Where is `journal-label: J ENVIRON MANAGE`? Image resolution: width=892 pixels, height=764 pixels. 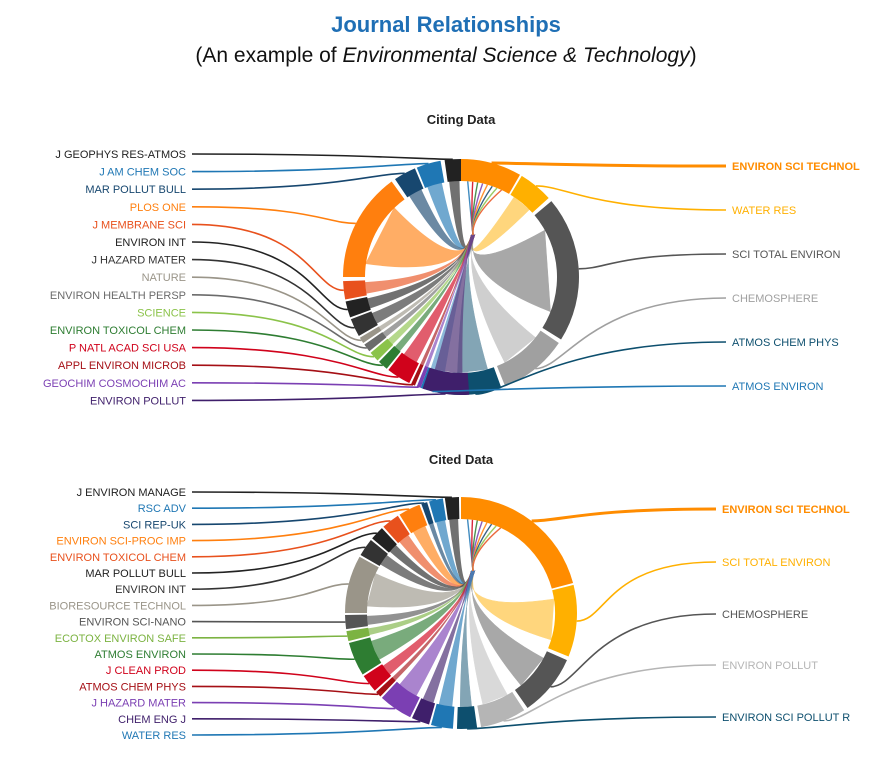
journal-label: J ENVIRON MANAGE is located at coordinates (131, 493).